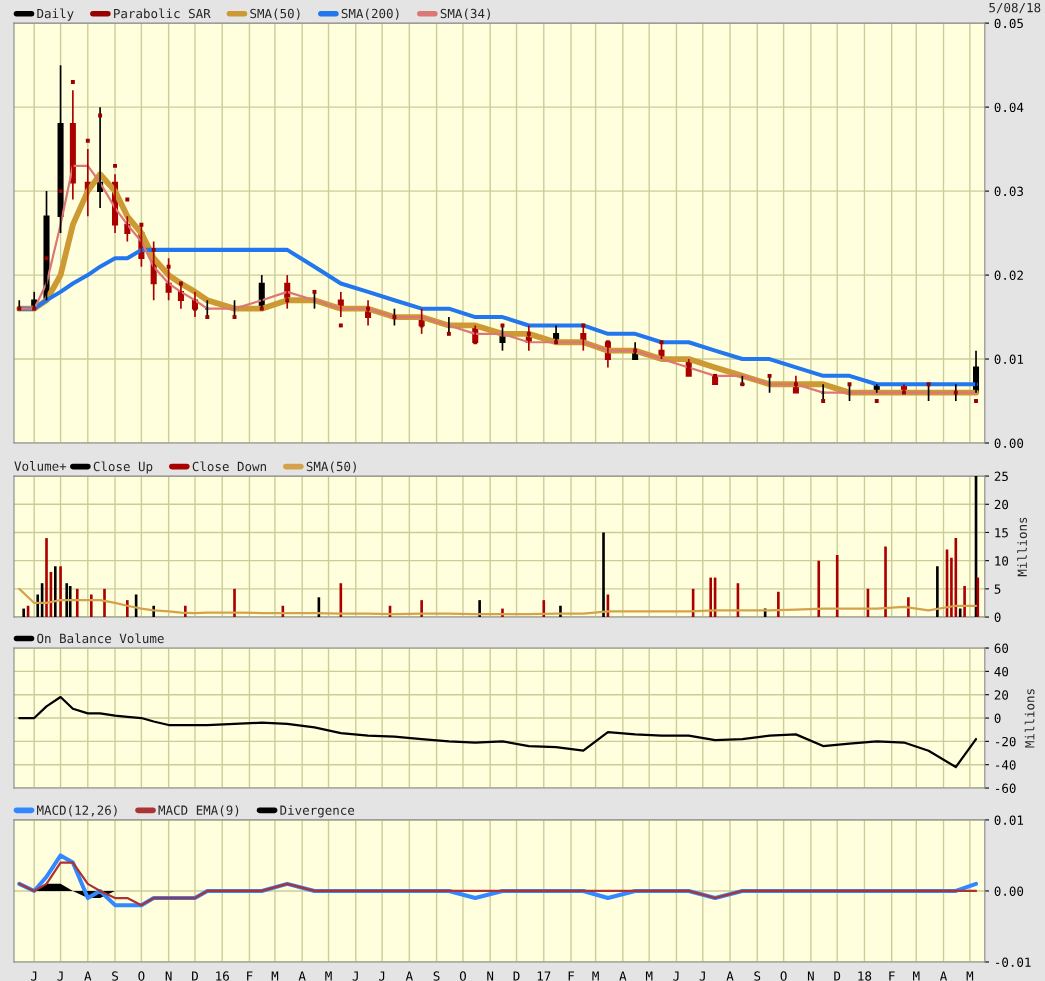 The width and height of the screenshot is (1045, 981). I want to click on legend-label: SMA(34), so click(465, 14).